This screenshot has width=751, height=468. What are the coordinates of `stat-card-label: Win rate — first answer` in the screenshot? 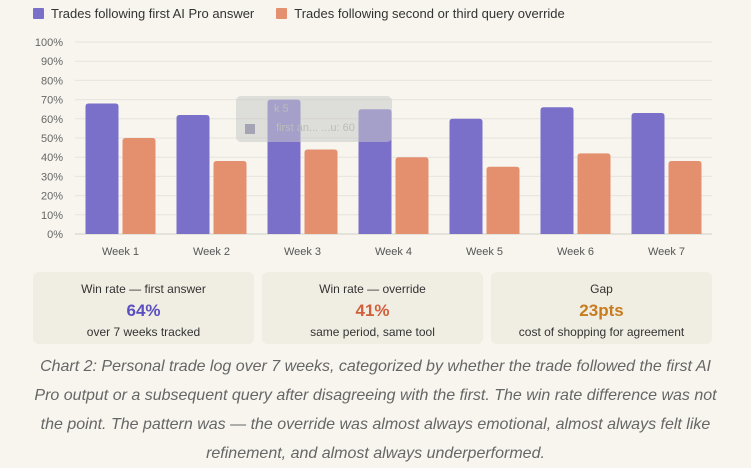 It's located at (143, 289).